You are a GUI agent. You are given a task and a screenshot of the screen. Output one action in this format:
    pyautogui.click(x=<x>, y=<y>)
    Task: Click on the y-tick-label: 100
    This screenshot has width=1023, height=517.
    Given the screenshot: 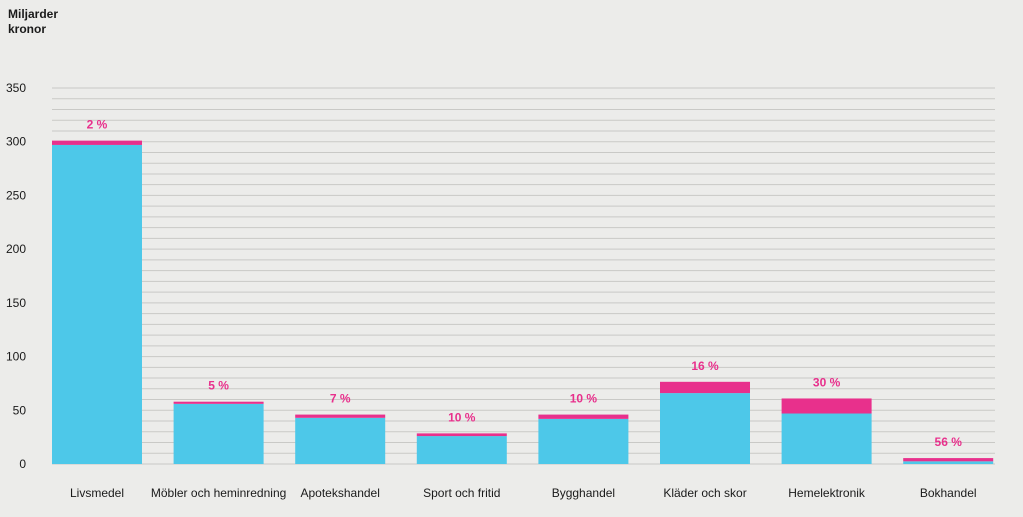 What is the action you would take?
    pyautogui.click(x=16, y=357)
    